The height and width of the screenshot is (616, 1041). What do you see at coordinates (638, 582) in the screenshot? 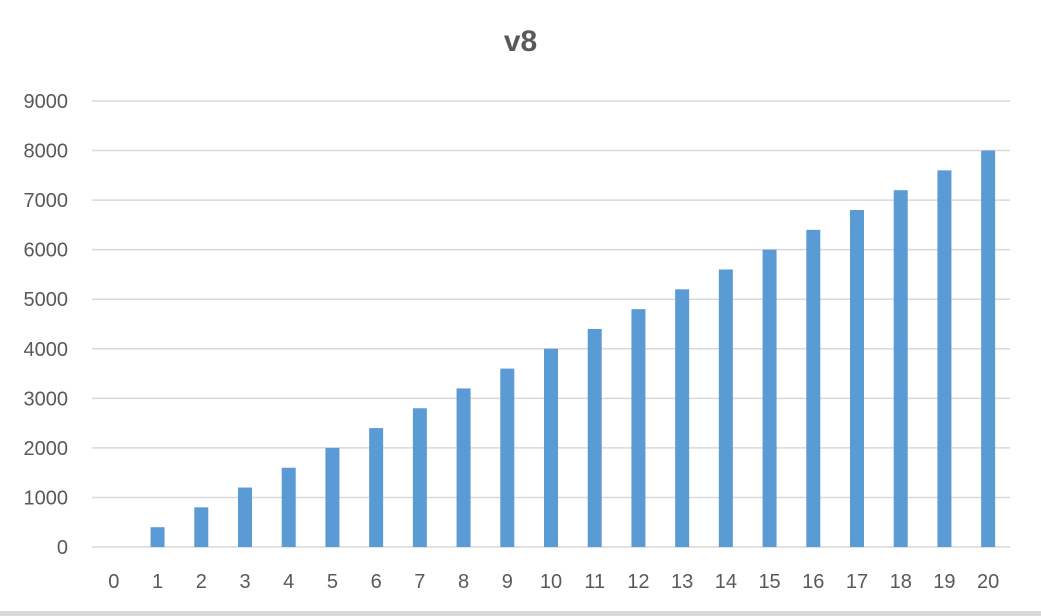
I see `x-tick-label: 12` at bounding box center [638, 582].